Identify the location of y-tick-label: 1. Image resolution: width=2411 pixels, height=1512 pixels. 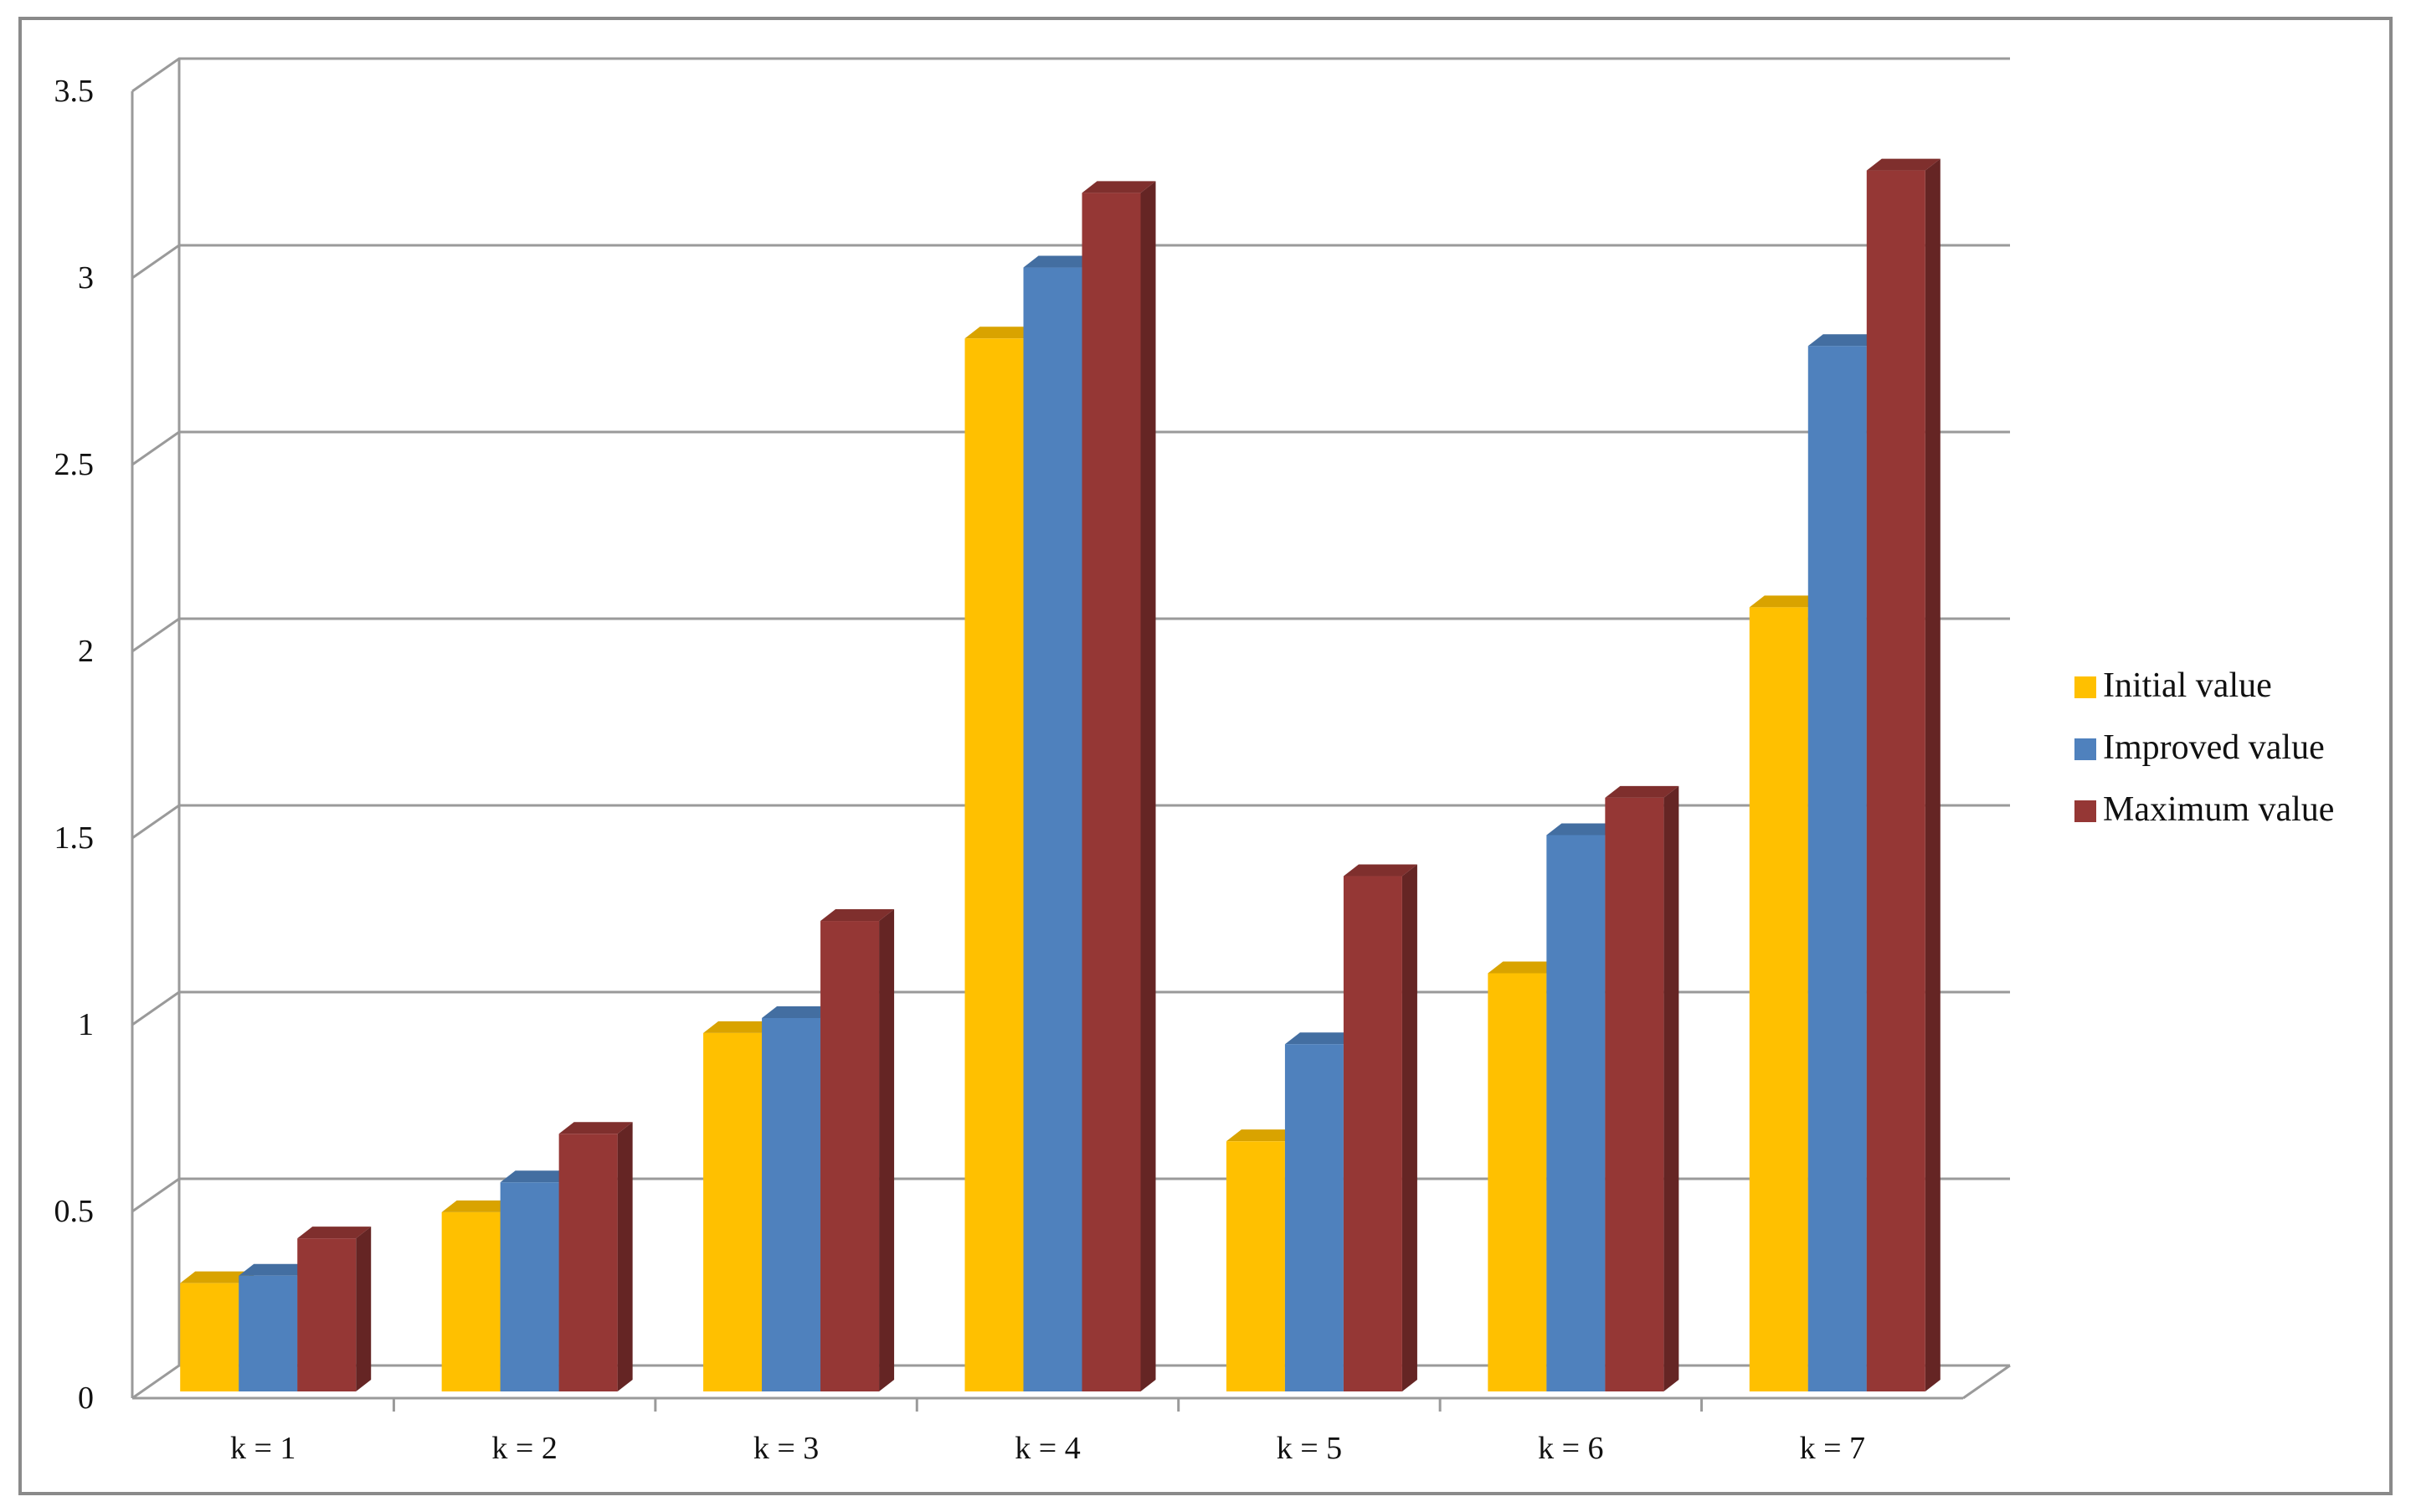
(86, 1024).